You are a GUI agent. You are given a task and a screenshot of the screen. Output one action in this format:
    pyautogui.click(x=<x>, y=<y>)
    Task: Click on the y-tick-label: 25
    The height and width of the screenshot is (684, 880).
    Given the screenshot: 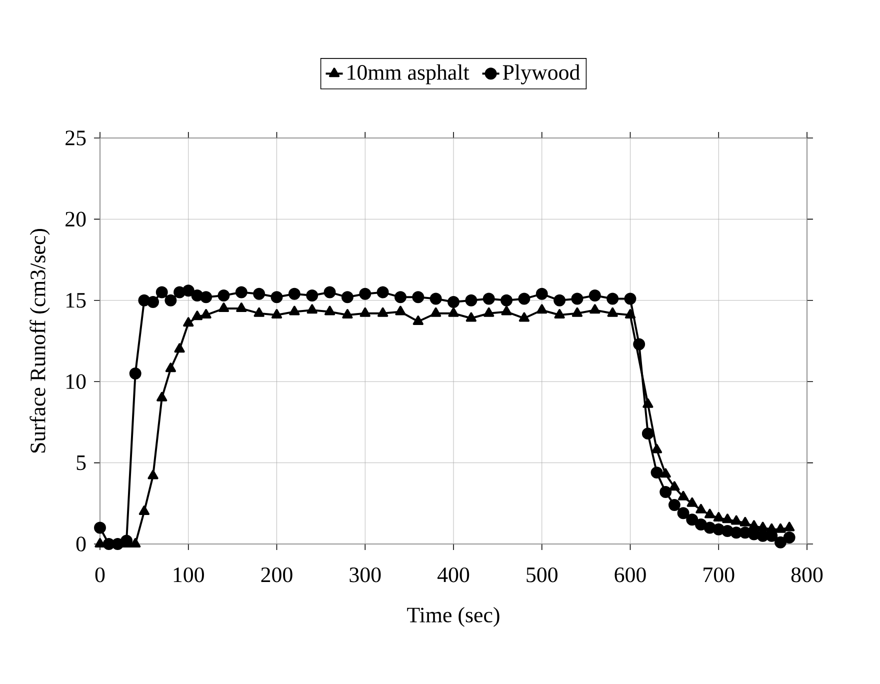 What is the action you would take?
    pyautogui.click(x=76, y=138)
    